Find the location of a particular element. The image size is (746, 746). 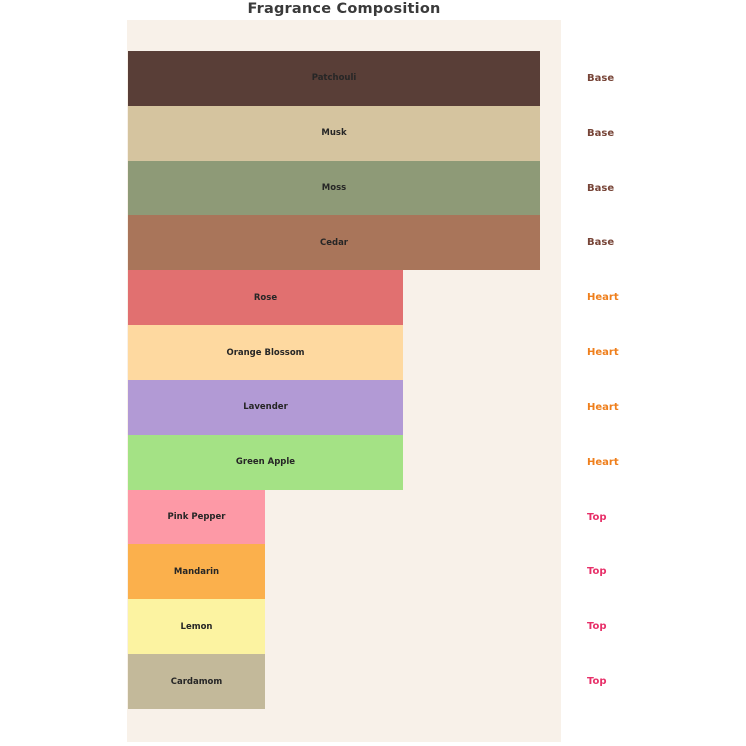

bar-musk: Musk is located at coordinates (334, 133).